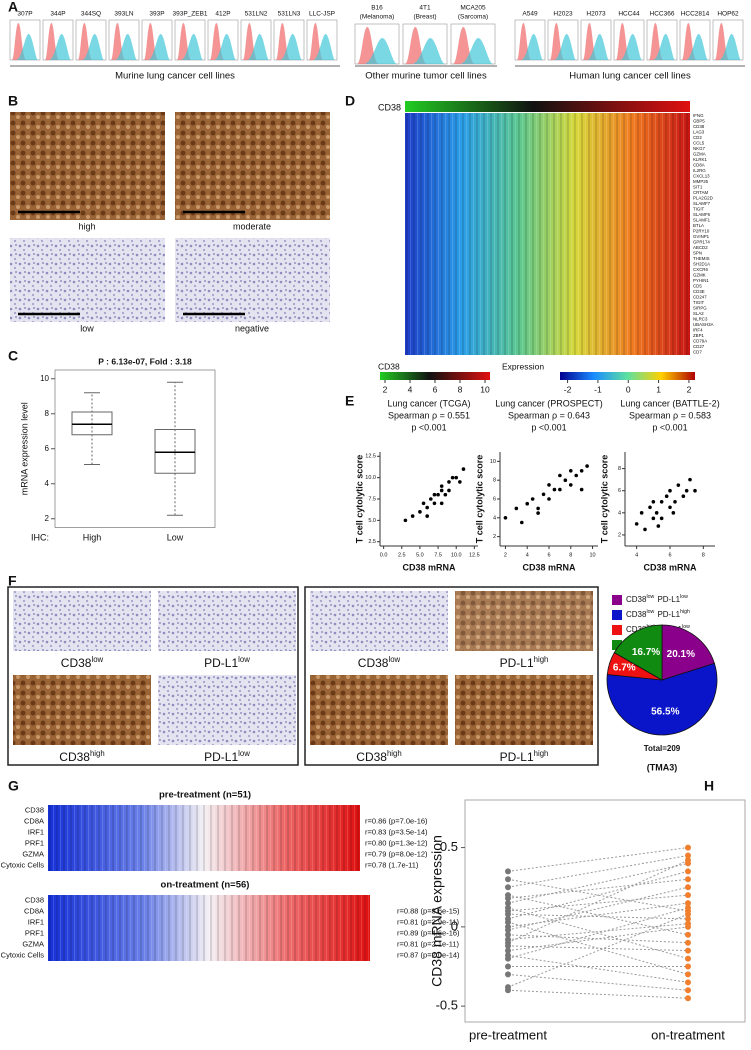  What do you see at coordinates (630, 76) in the screenshot?
I see `group-caption: Human lung cancer cell lines` at bounding box center [630, 76].